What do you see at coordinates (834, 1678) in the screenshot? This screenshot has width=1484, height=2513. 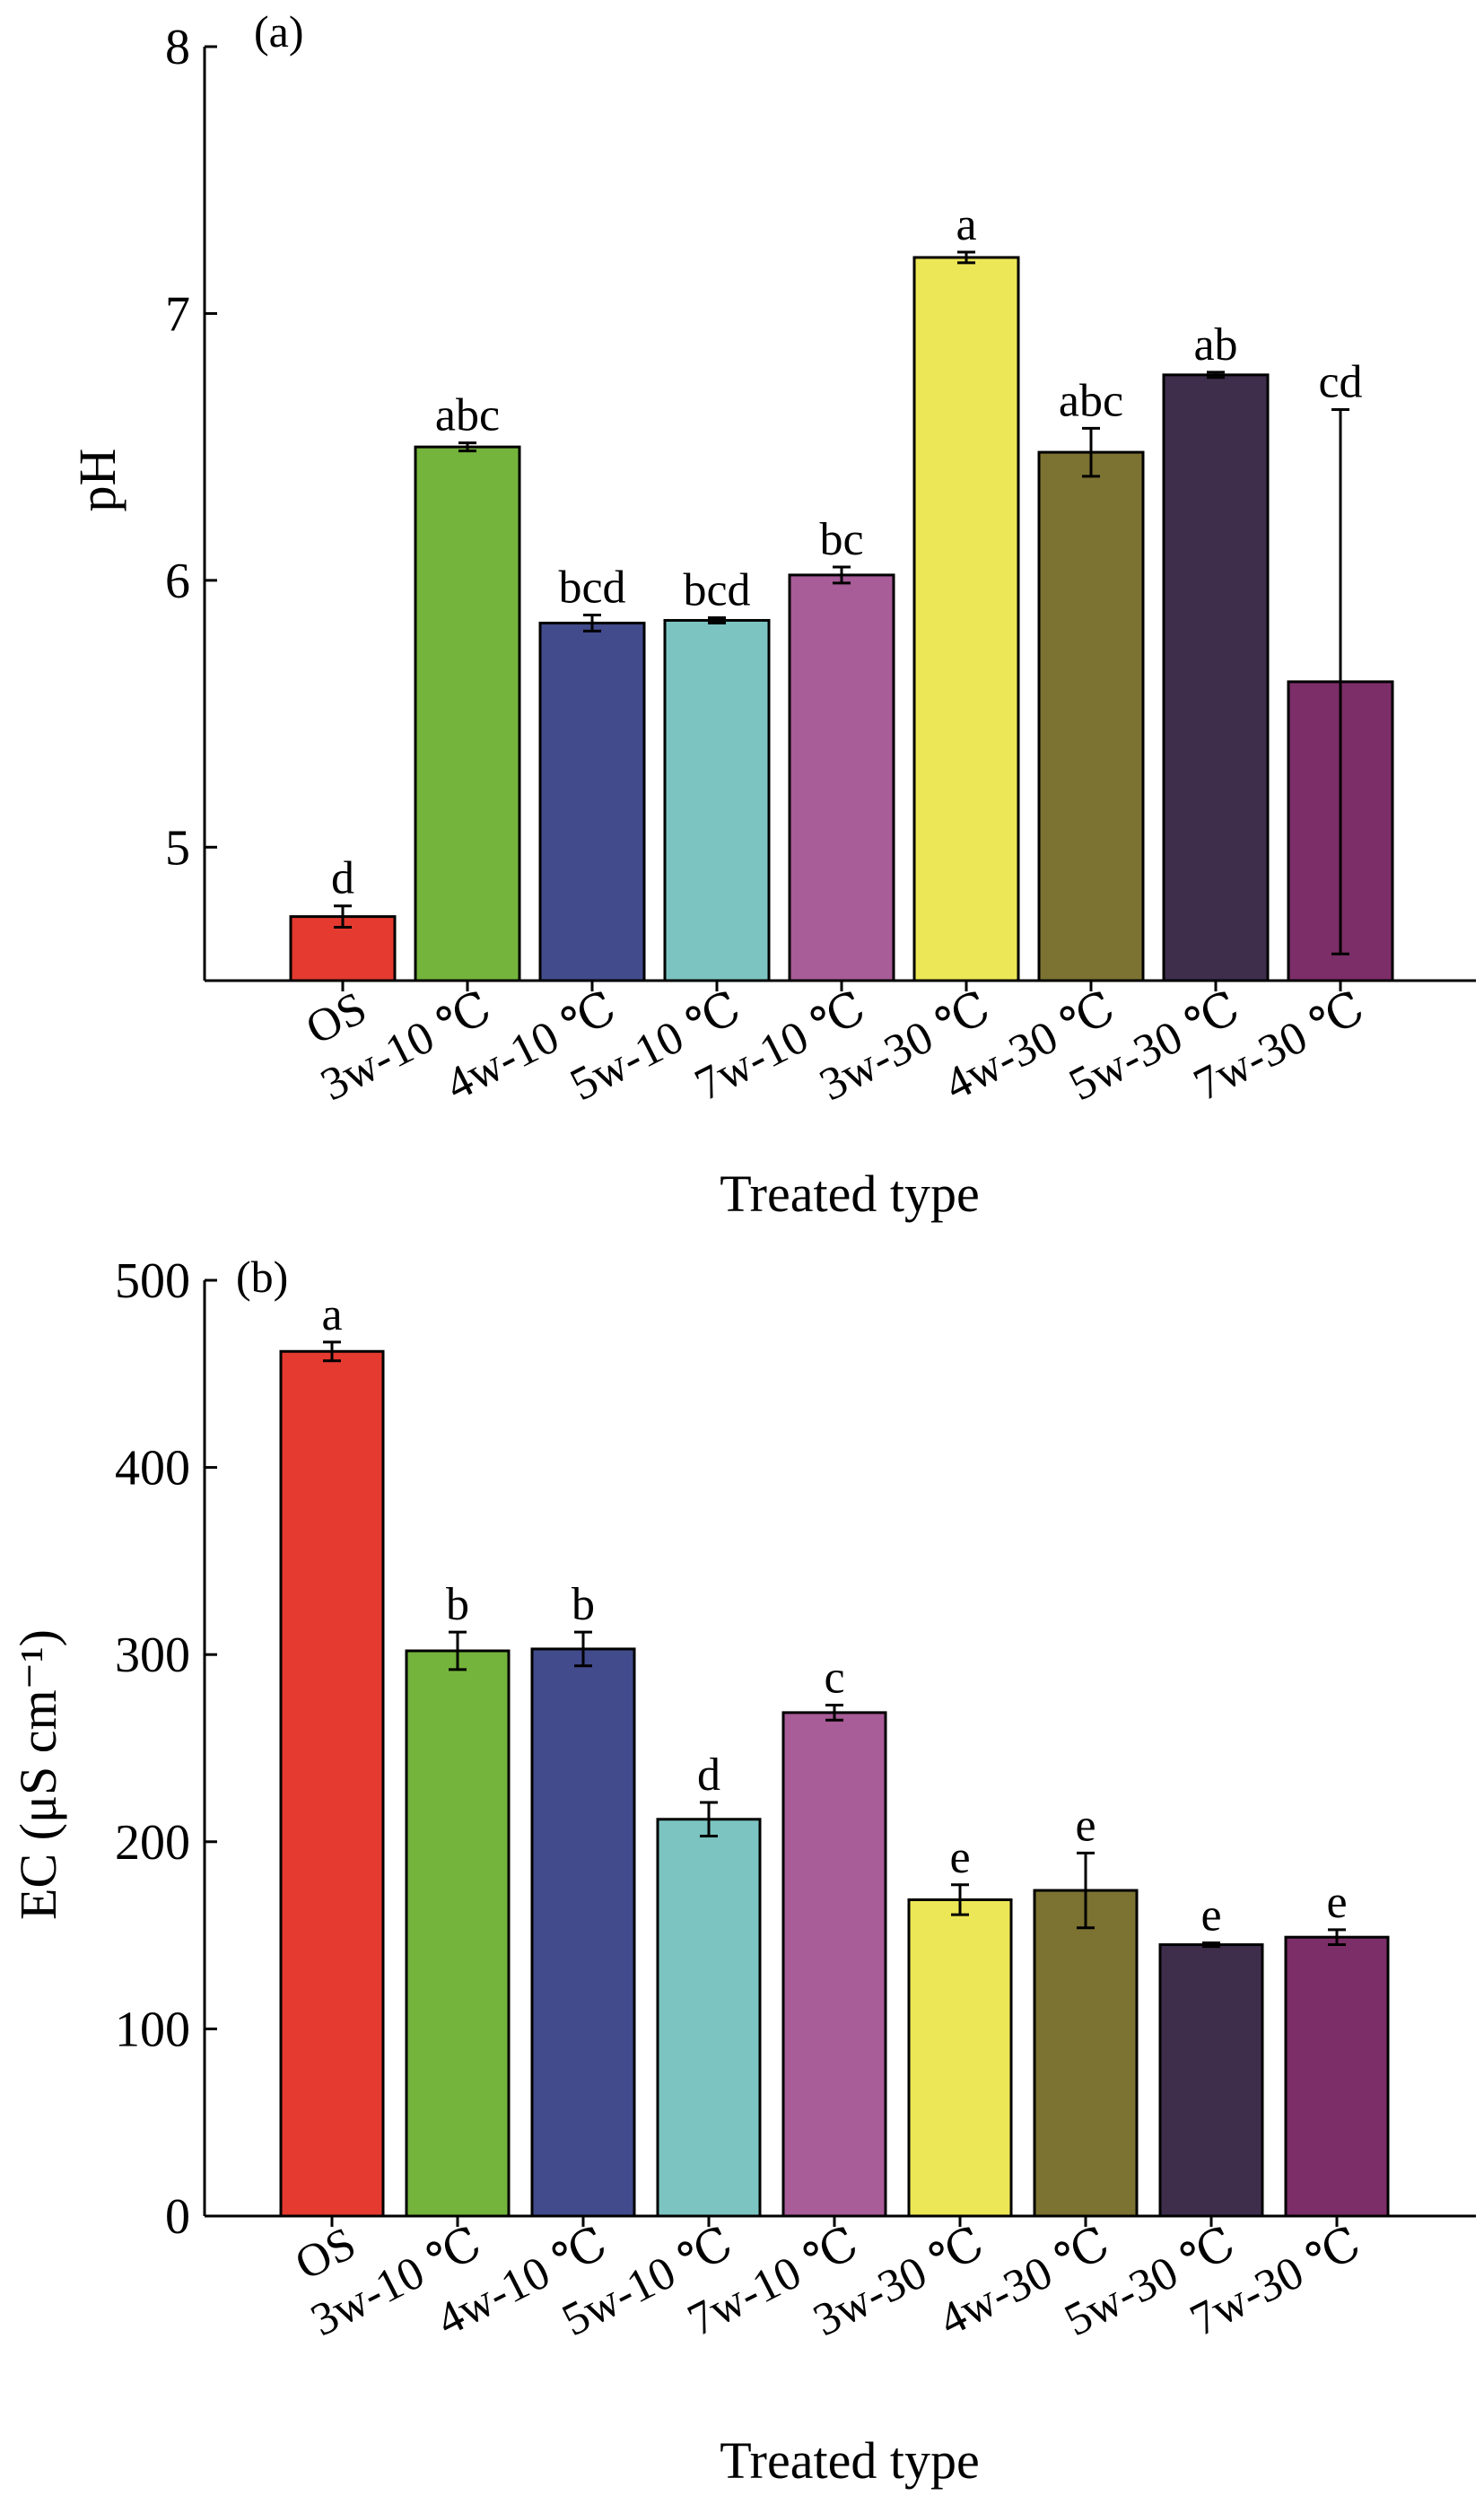 I see `b-significance-4: c` at bounding box center [834, 1678].